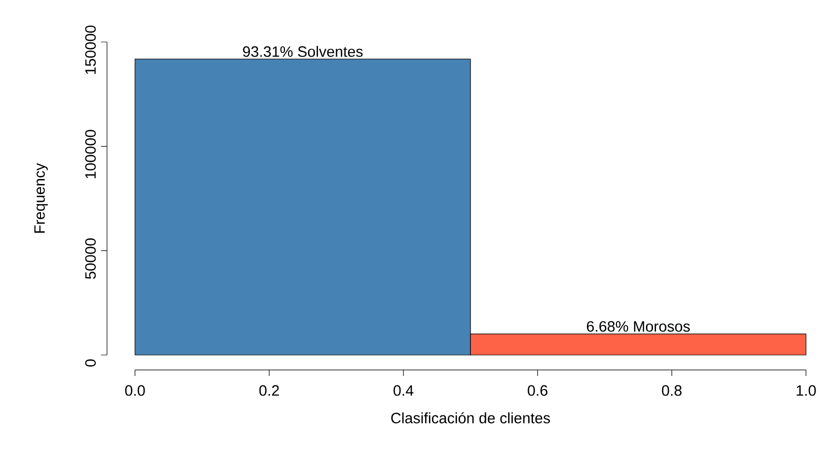 The height and width of the screenshot is (457, 821). What do you see at coordinates (303, 51) in the screenshot?
I see `annotation: 93.31% Solventes` at bounding box center [303, 51].